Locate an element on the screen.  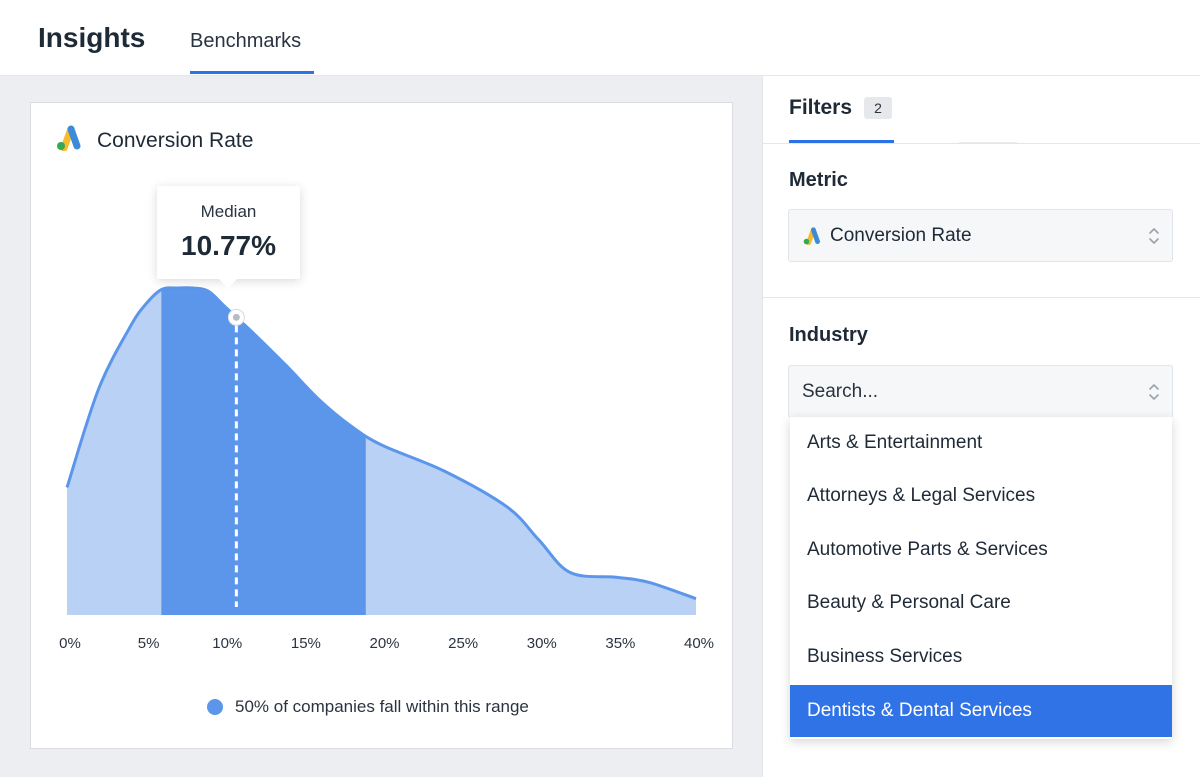
x-tick-label: 35% is located at coordinates (620, 643).